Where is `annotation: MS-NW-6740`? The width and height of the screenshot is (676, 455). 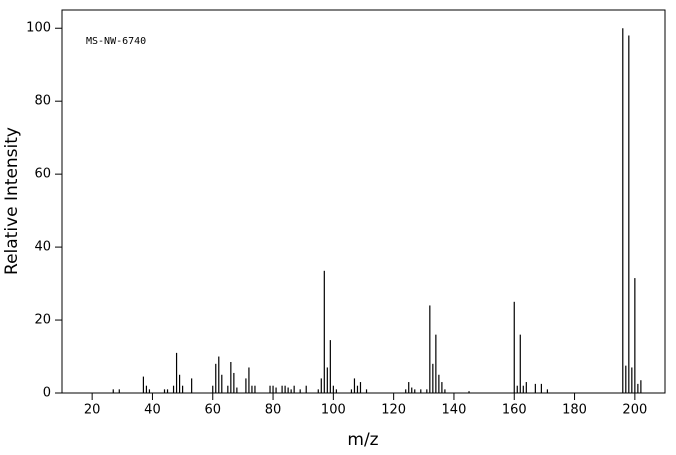 annotation: MS-NW-6740 is located at coordinates (116, 41).